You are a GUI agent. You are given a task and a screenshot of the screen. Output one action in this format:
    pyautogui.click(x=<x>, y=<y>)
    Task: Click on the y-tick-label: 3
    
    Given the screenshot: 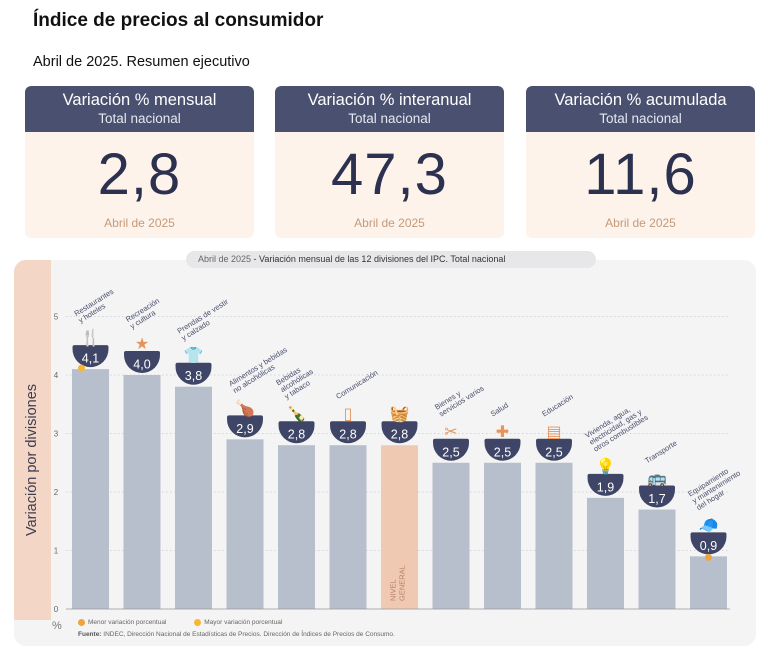 What is the action you would take?
    pyautogui.click(x=56, y=434)
    